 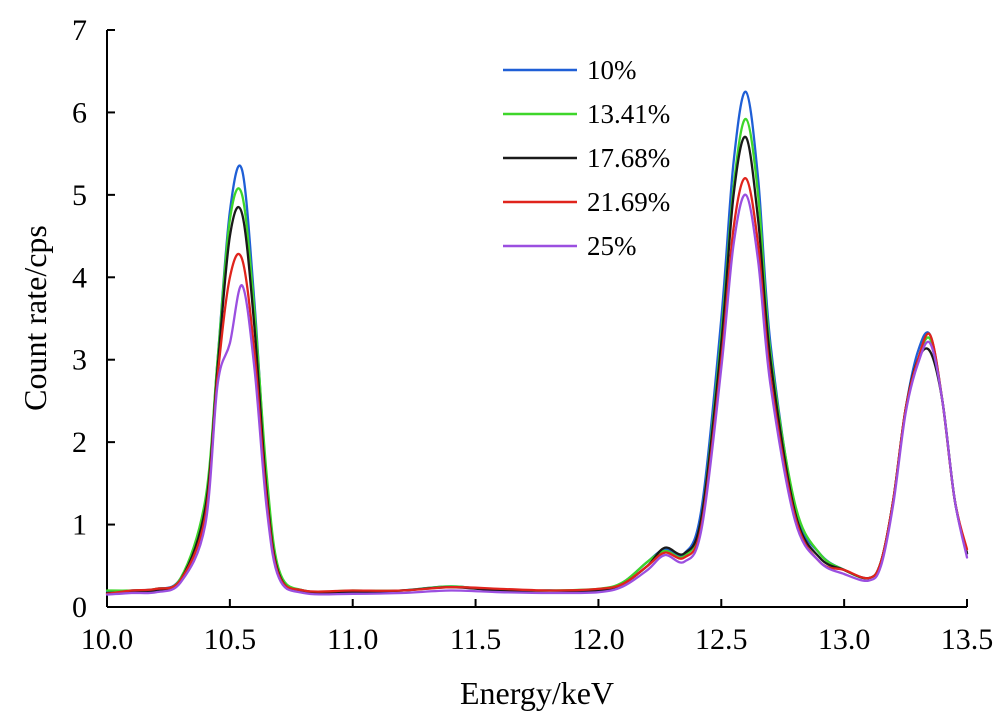 What do you see at coordinates (79, 195) in the screenshot?
I see `y-tick-label: 5` at bounding box center [79, 195].